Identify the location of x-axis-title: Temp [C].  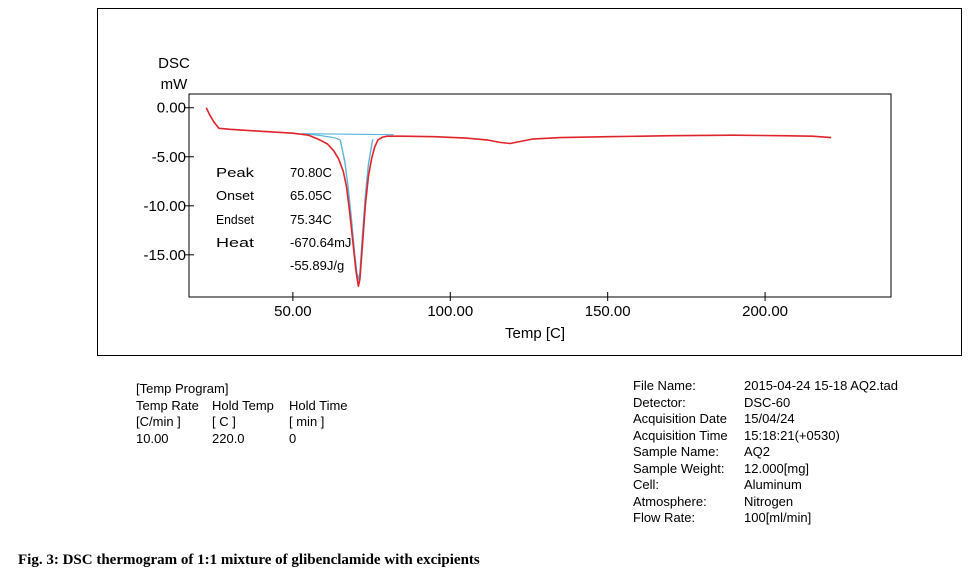
(535, 333).